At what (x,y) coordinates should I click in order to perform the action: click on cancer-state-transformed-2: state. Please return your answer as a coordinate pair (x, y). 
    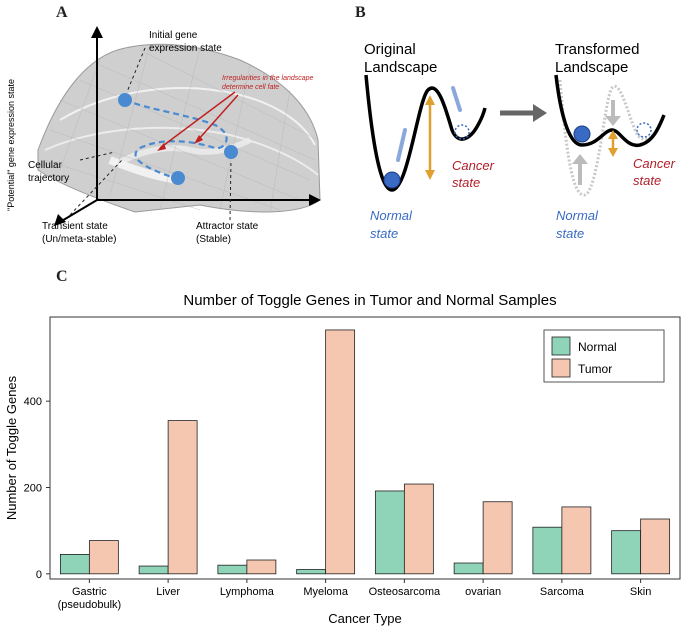
    Looking at the image, I should click on (647, 180).